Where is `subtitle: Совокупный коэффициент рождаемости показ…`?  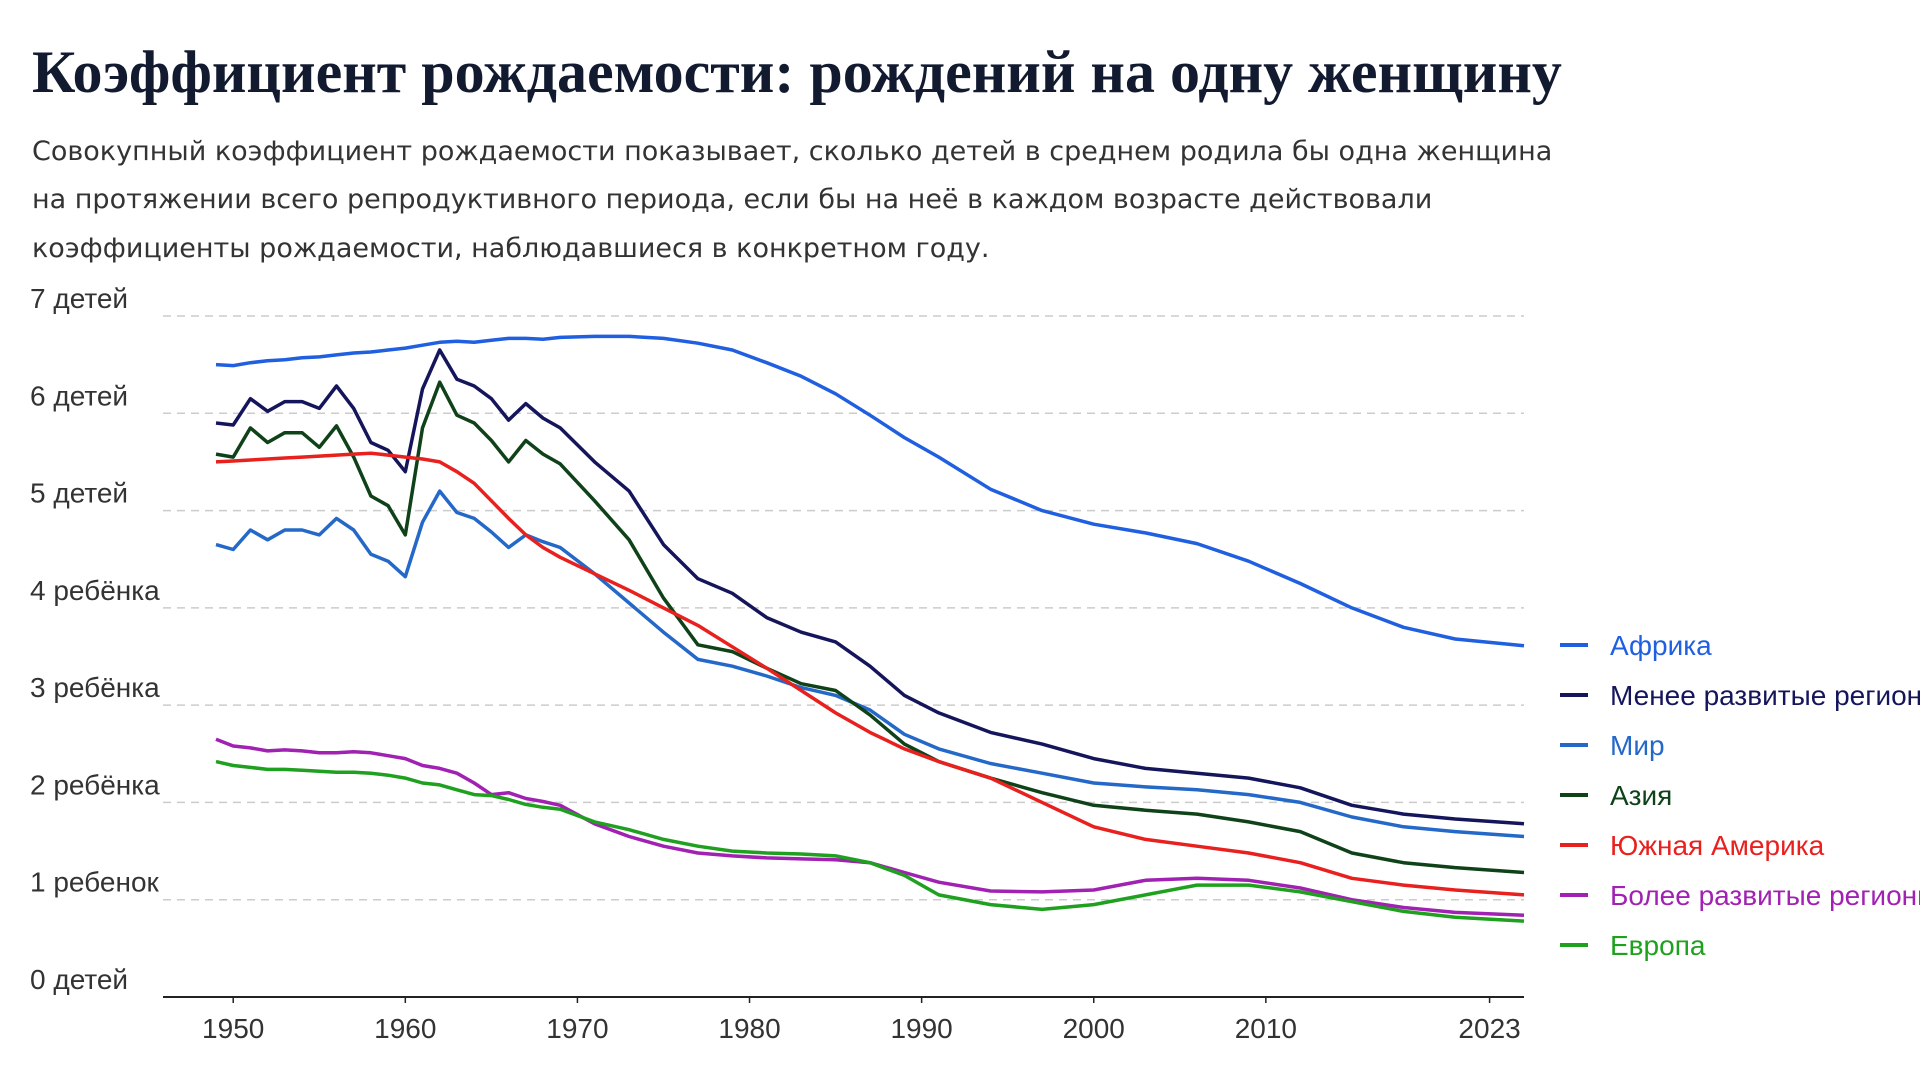 subtitle: Совокупный коэффициент рождаемости показ… is located at coordinates (792, 151).